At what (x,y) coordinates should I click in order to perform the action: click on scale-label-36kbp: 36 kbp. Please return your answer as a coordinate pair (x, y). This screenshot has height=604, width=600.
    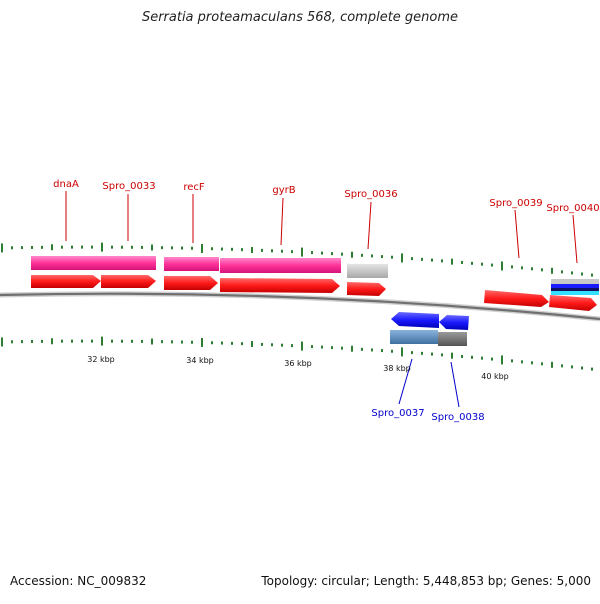
    Looking at the image, I should click on (298, 363).